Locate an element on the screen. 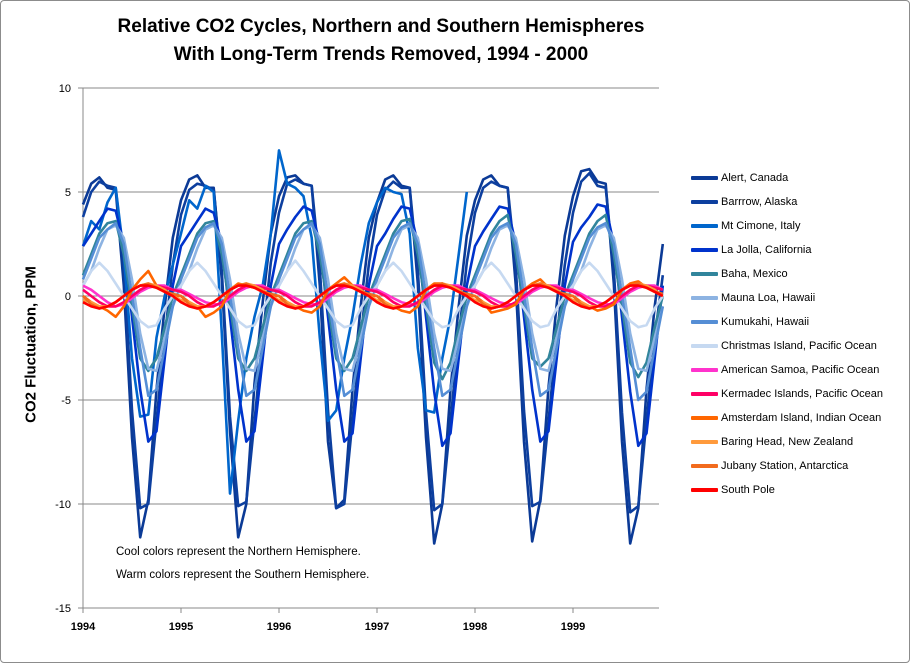 Image resolution: width=910 pixels, height=663 pixels. legend-item: Baha, Mexico is located at coordinates (739, 274).